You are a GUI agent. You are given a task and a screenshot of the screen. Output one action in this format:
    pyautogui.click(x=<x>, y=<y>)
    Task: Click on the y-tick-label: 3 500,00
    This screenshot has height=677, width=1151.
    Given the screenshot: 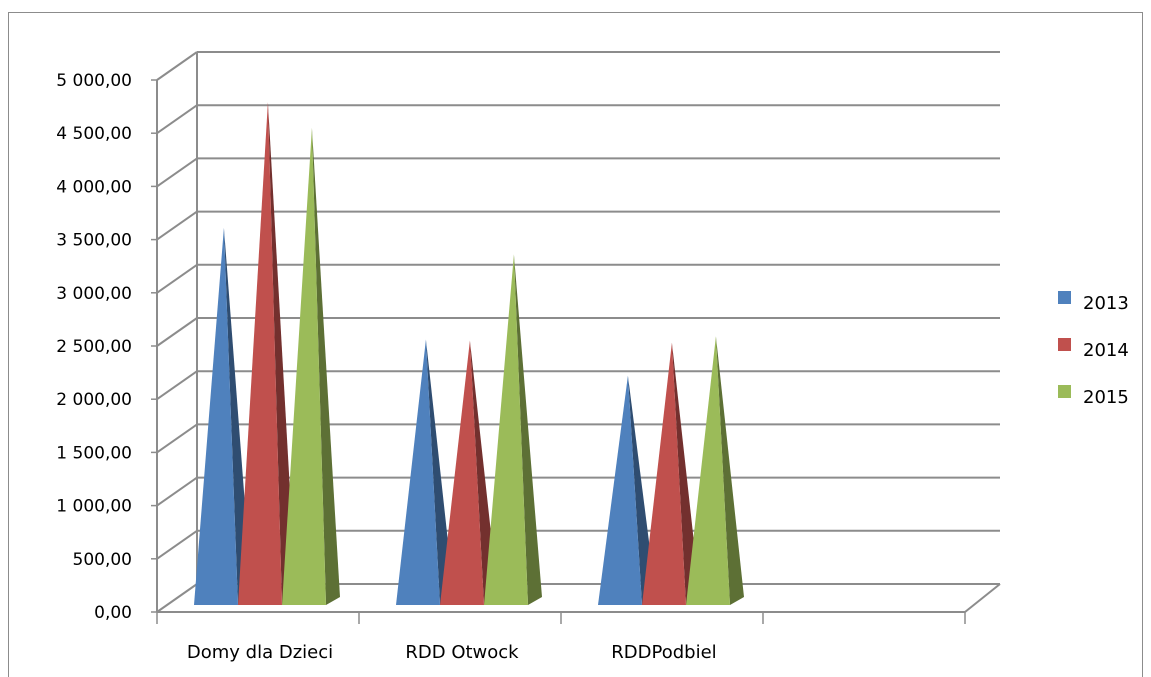 What is the action you would take?
    pyautogui.click(x=94, y=241)
    